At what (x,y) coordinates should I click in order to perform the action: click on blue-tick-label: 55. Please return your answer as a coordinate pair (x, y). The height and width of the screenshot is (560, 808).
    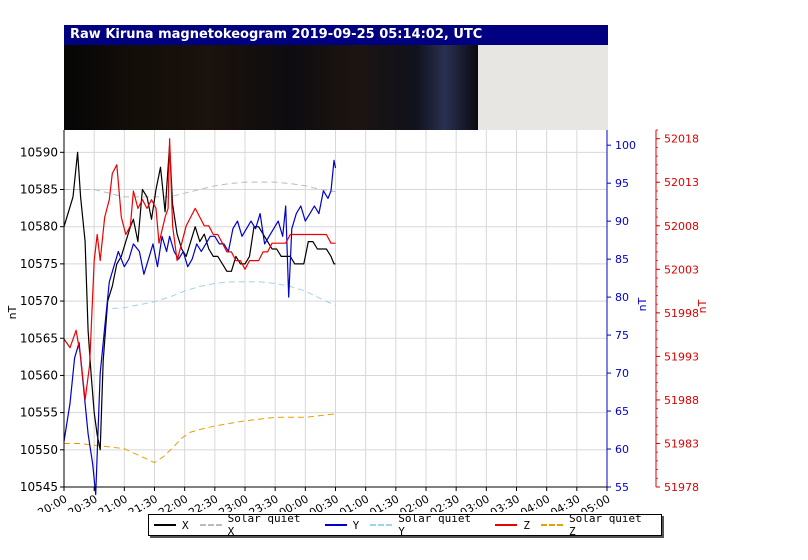
    Looking at the image, I should click on (622, 487).